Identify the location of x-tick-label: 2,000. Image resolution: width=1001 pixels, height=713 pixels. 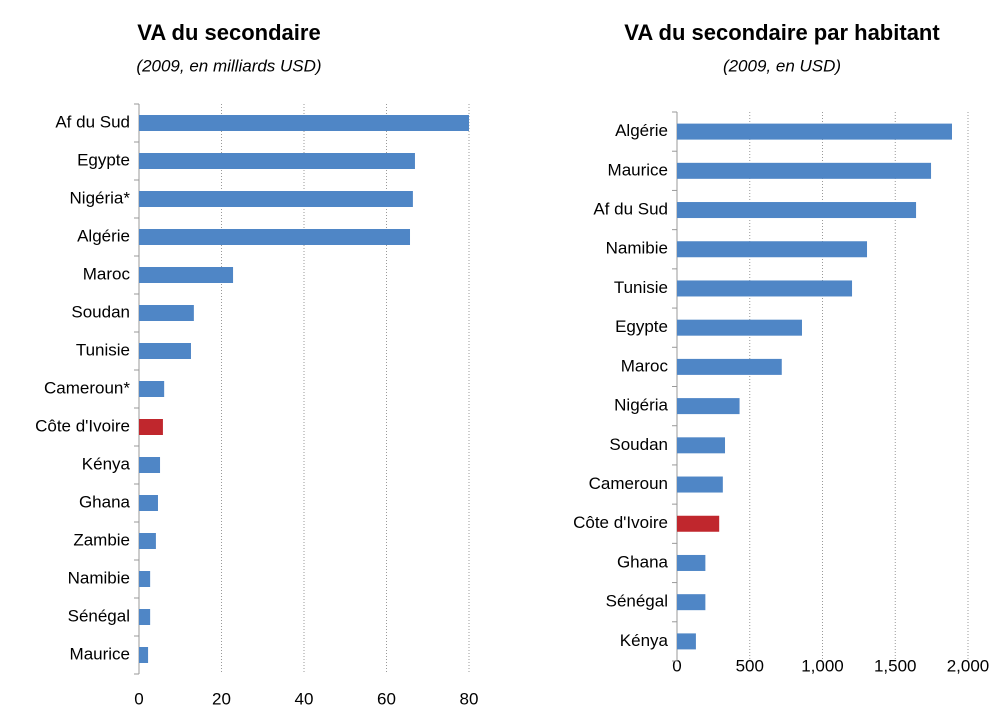
(968, 665).